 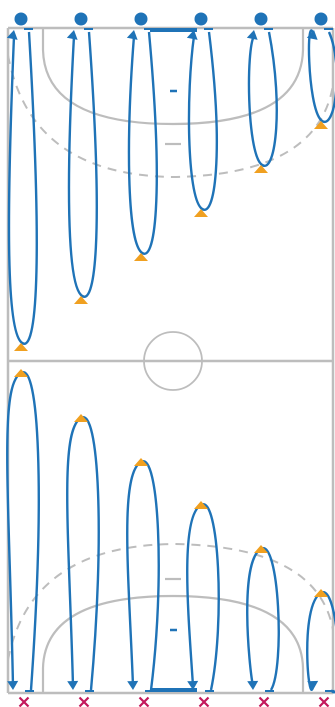 What do you see at coordinates (174, 702) in the screenshot?
I see `cross-markers` at bounding box center [174, 702].